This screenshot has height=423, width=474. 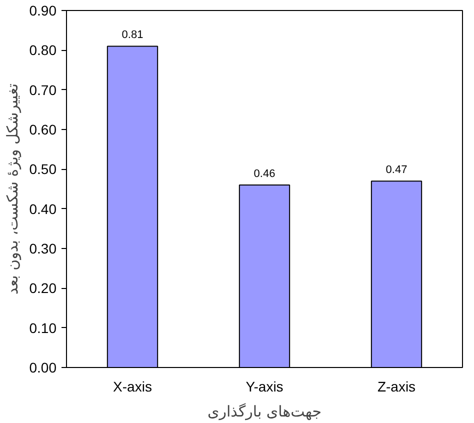 I want to click on y-tick-label: 0.40, so click(x=43, y=208).